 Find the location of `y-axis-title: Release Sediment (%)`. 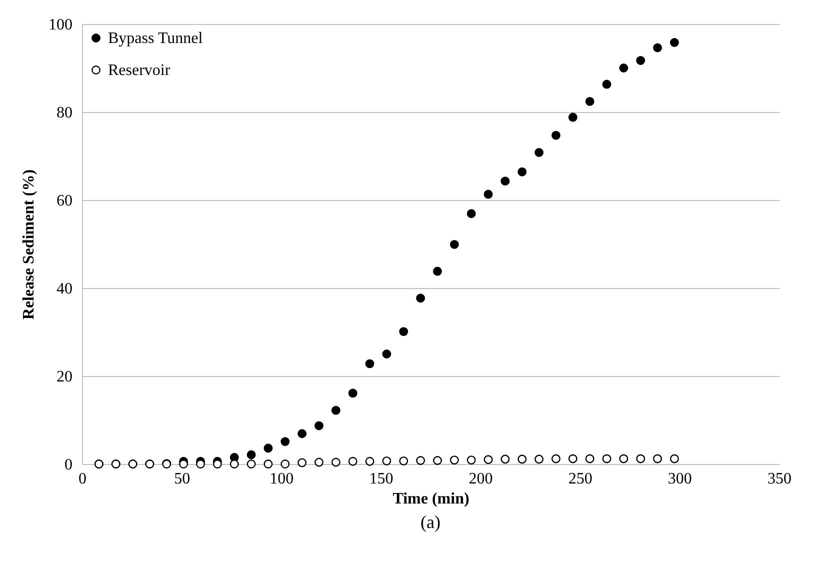

y-axis-title: Release Sediment (%) is located at coordinates (29, 244).